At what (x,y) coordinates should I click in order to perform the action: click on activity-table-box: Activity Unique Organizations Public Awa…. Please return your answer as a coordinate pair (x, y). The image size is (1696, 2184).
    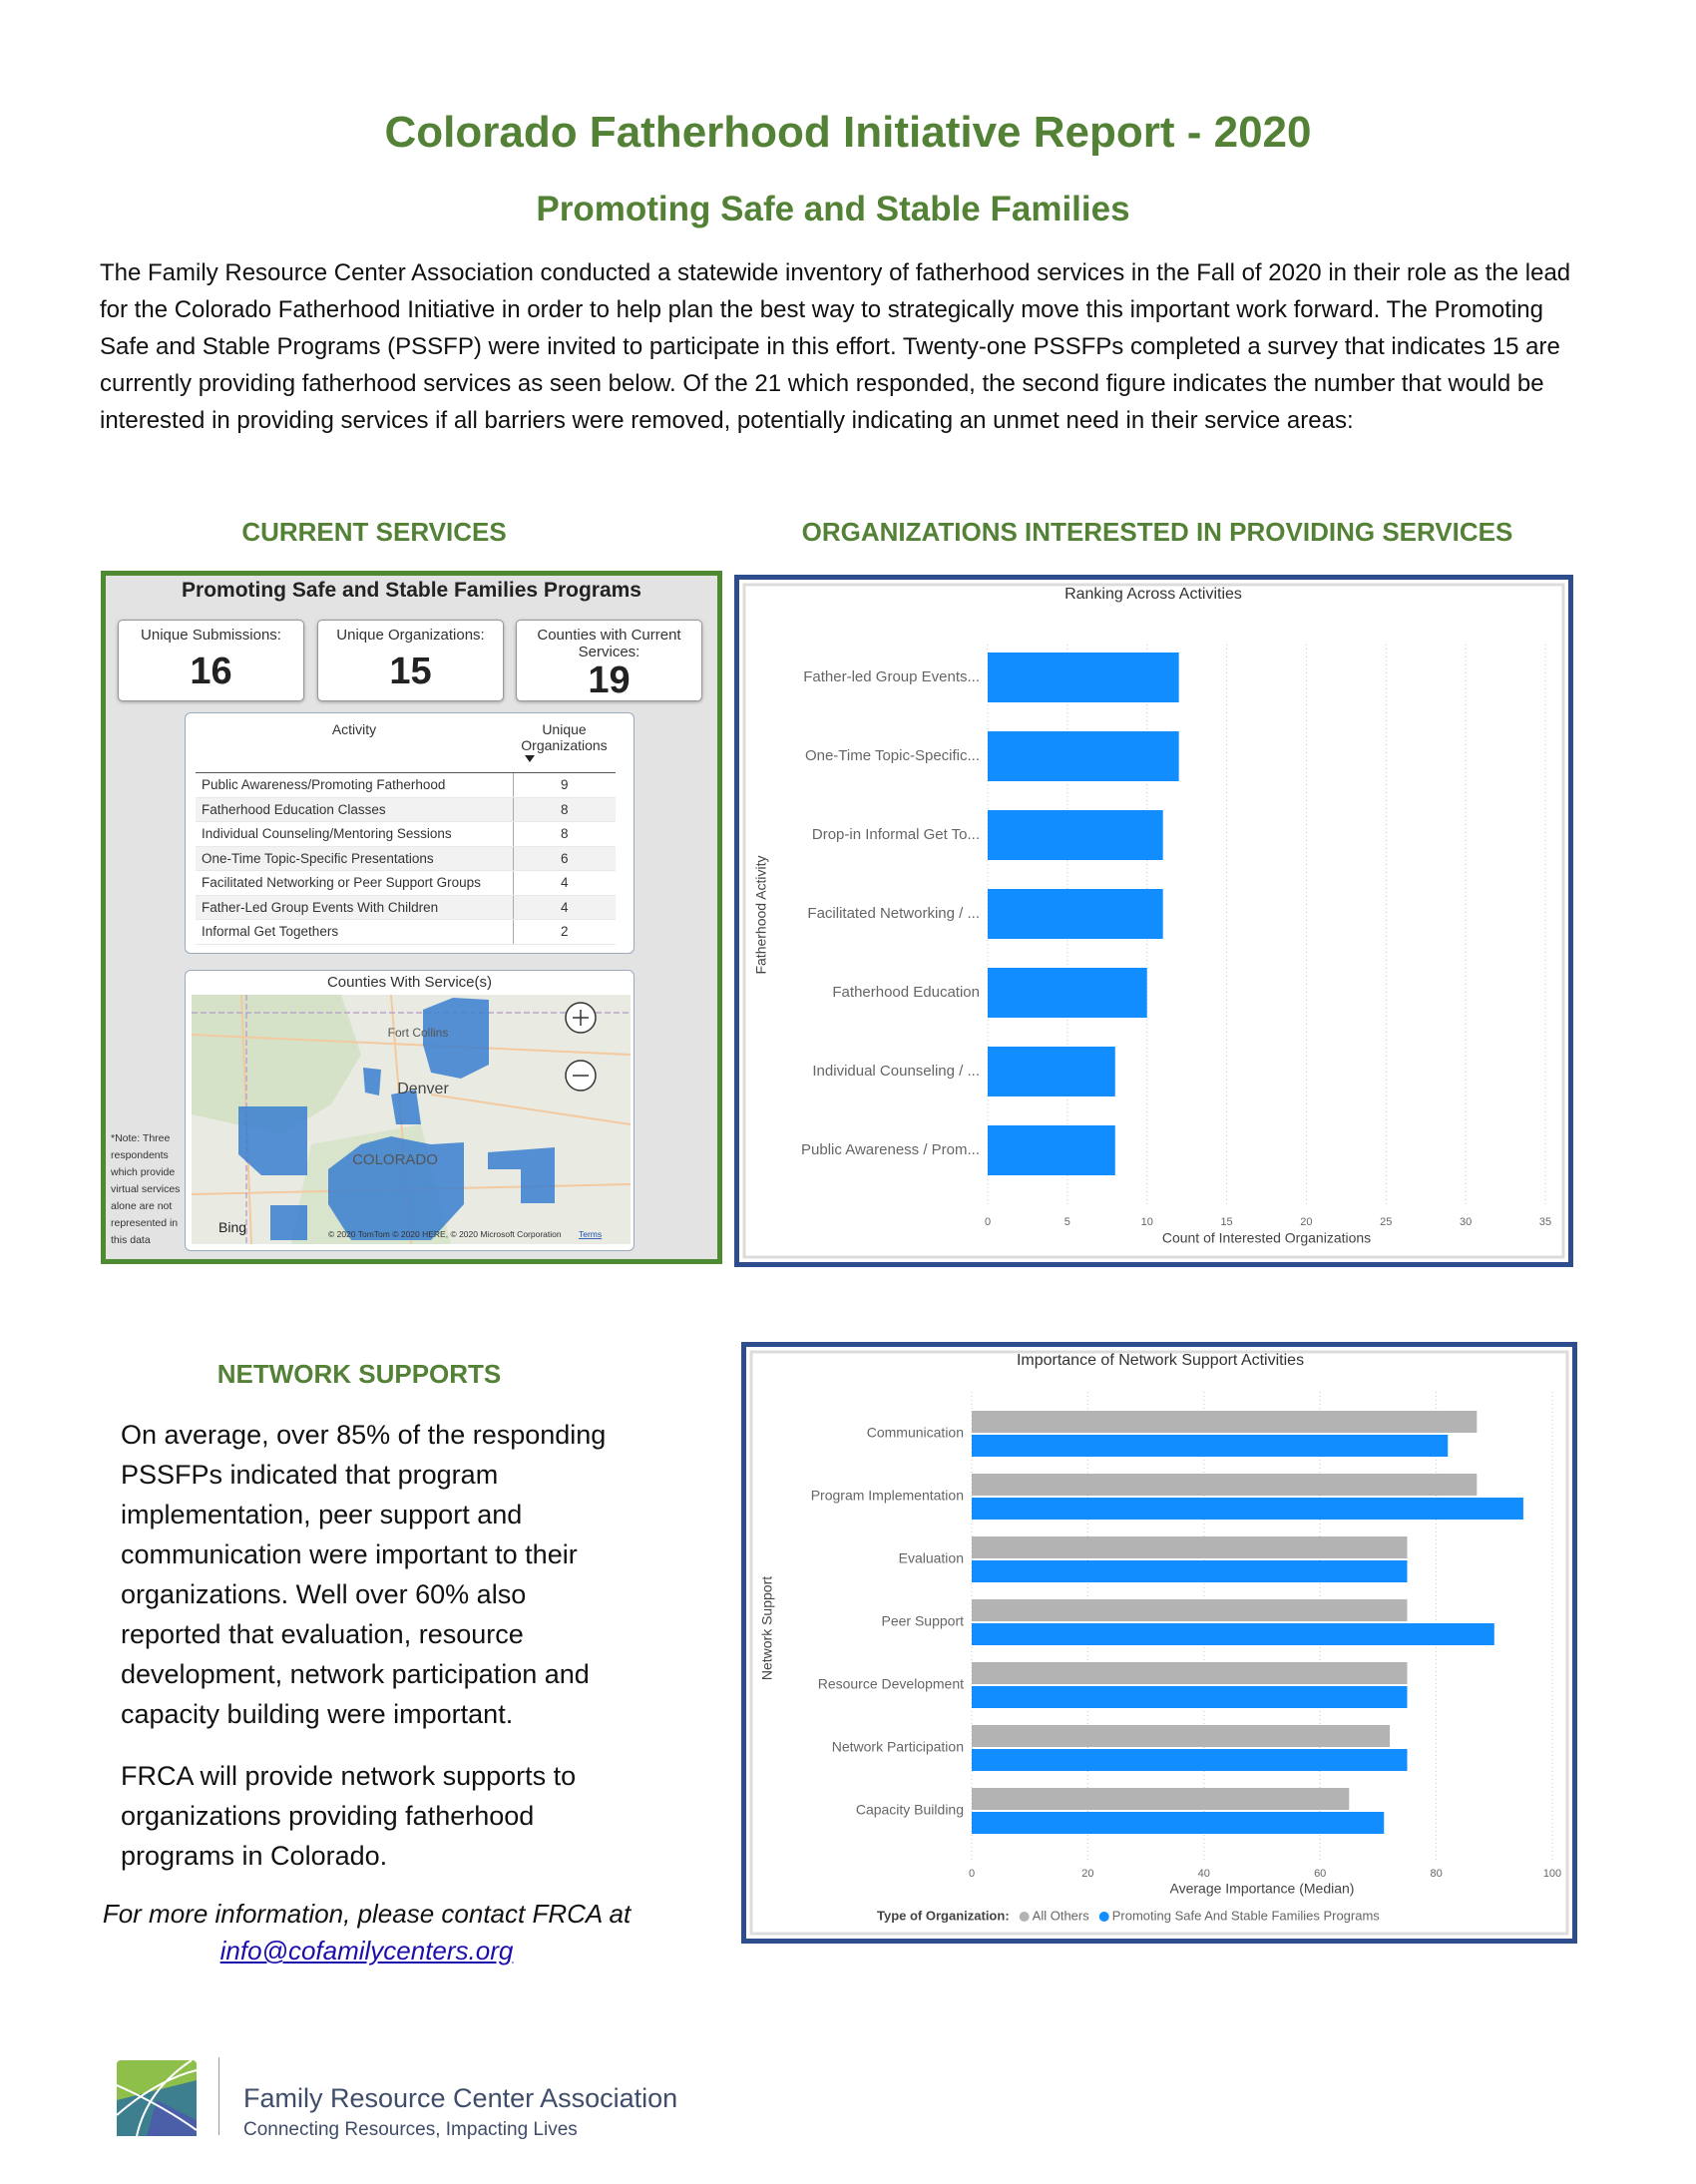
    Looking at the image, I should click on (410, 833).